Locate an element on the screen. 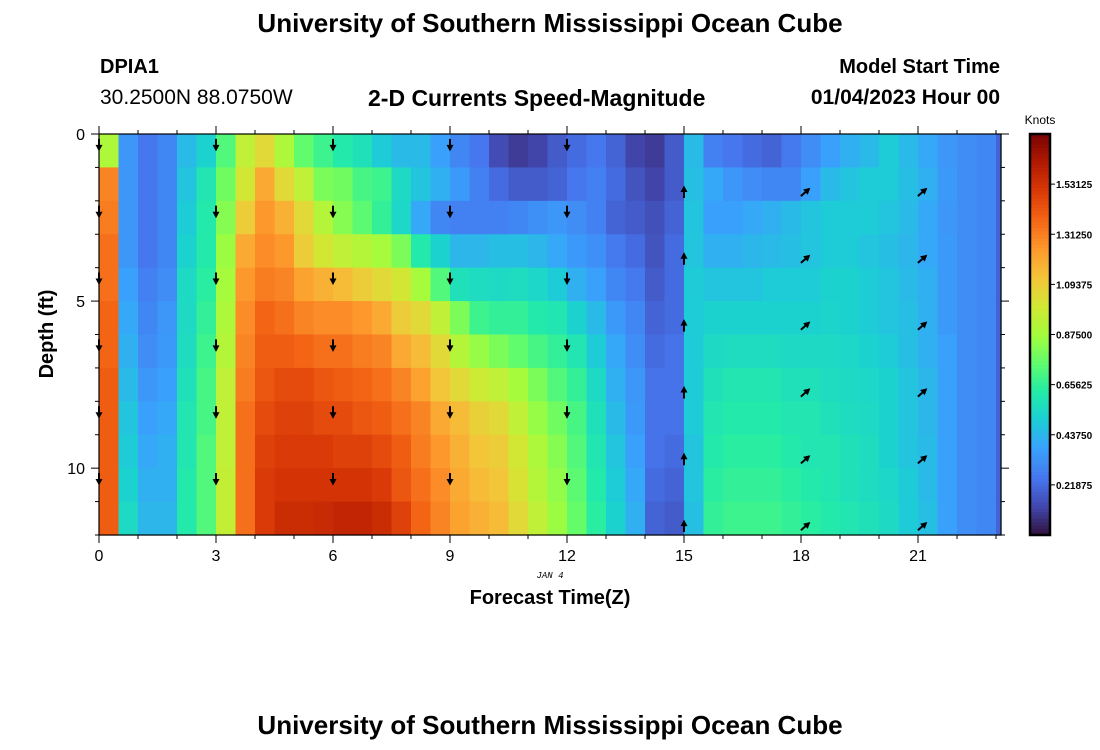  colorbar-tick-label: 0.43750 is located at coordinates (1074, 436).